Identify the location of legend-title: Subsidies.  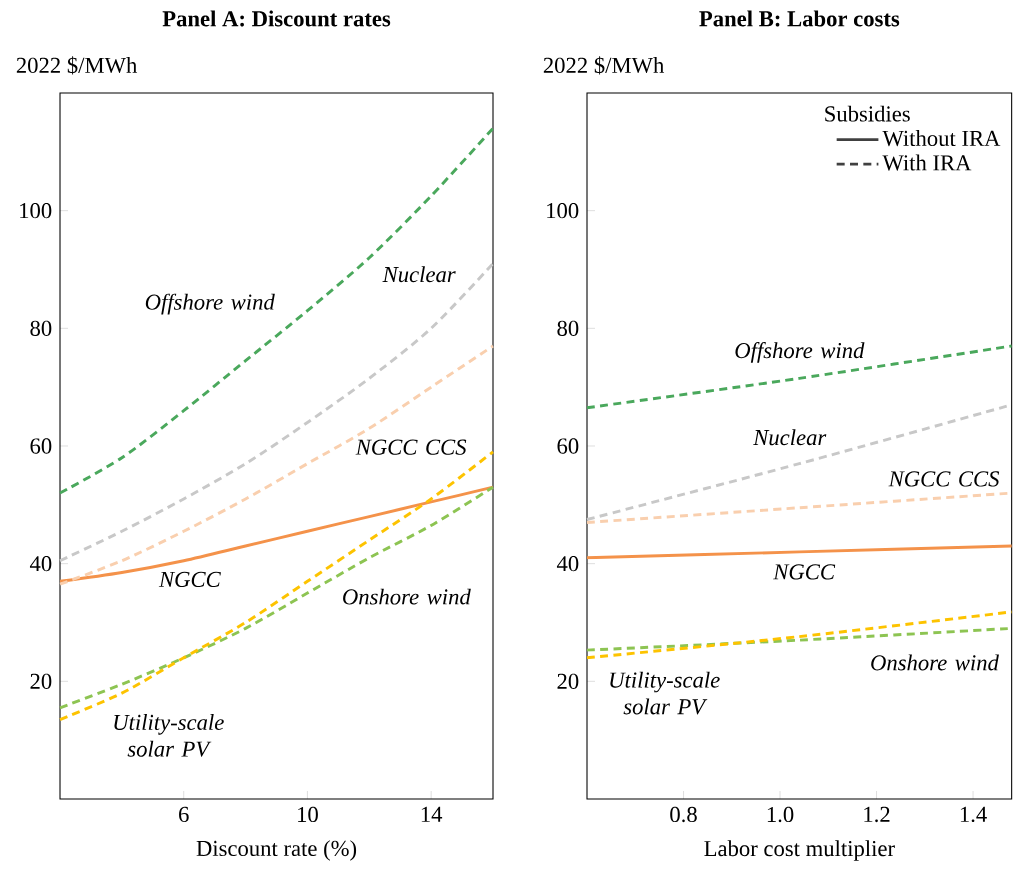
(867, 113).